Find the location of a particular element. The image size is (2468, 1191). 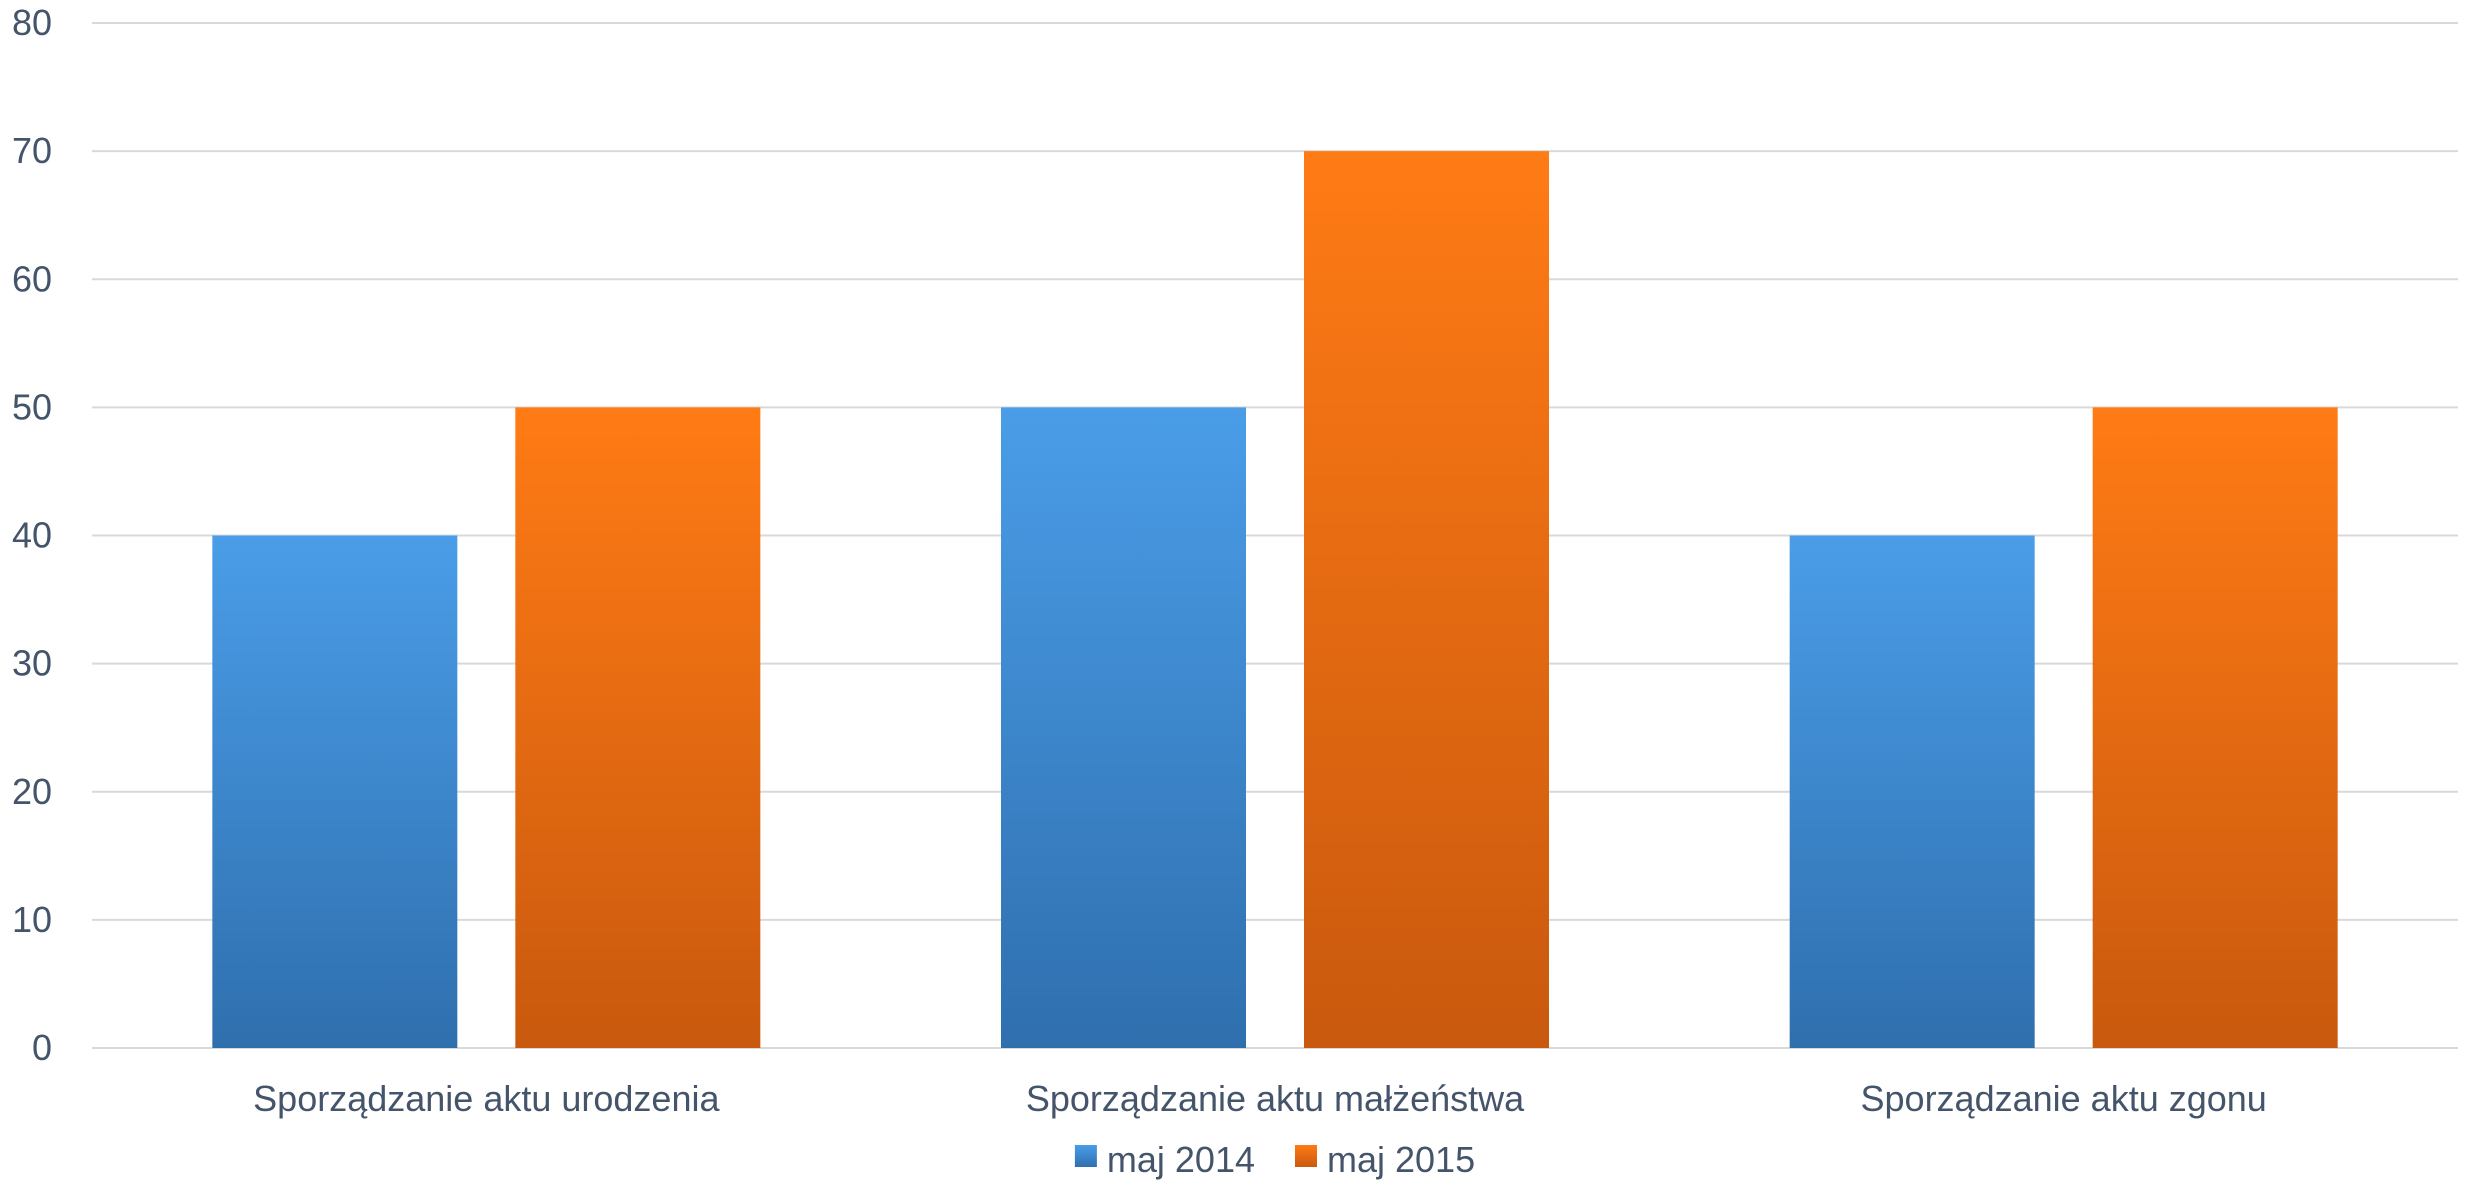

y-axis-tick-labels: 0 10 20 30 40 50 60 70 80 is located at coordinates (32, 535).